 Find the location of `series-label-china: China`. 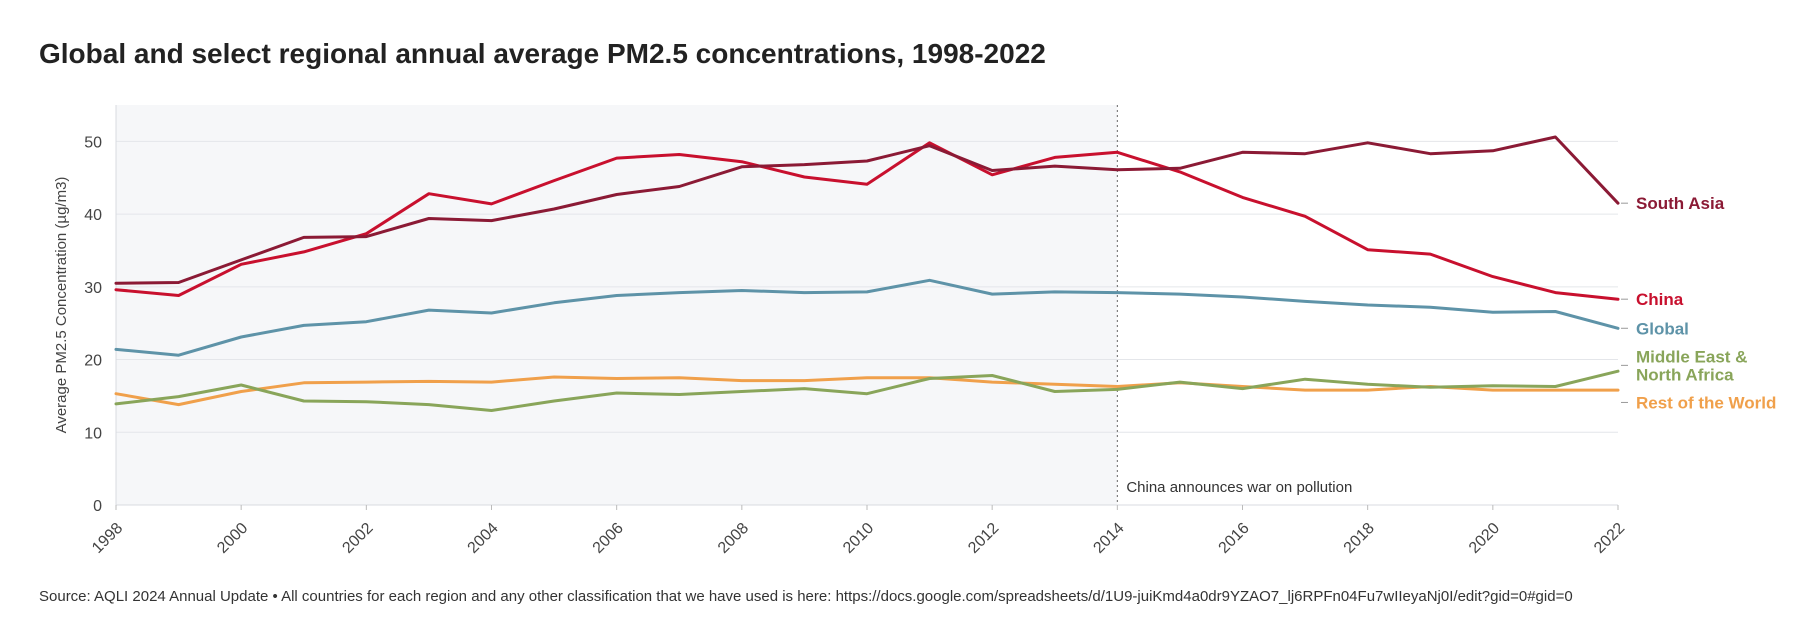

series-label-china: China is located at coordinates (1660, 299).